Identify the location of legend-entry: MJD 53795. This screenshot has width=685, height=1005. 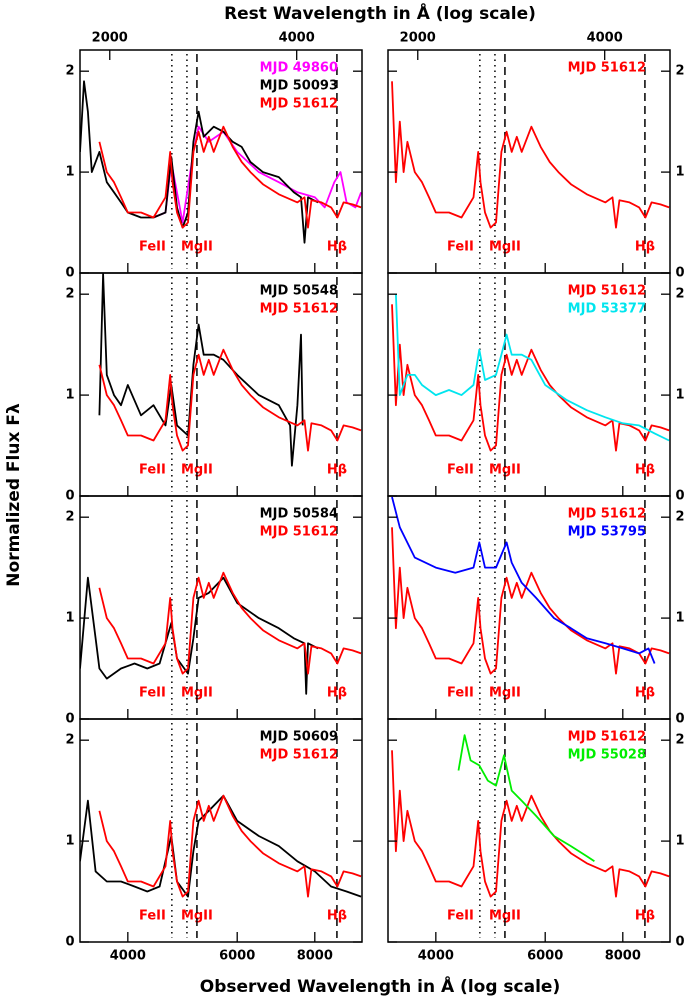
(607, 532).